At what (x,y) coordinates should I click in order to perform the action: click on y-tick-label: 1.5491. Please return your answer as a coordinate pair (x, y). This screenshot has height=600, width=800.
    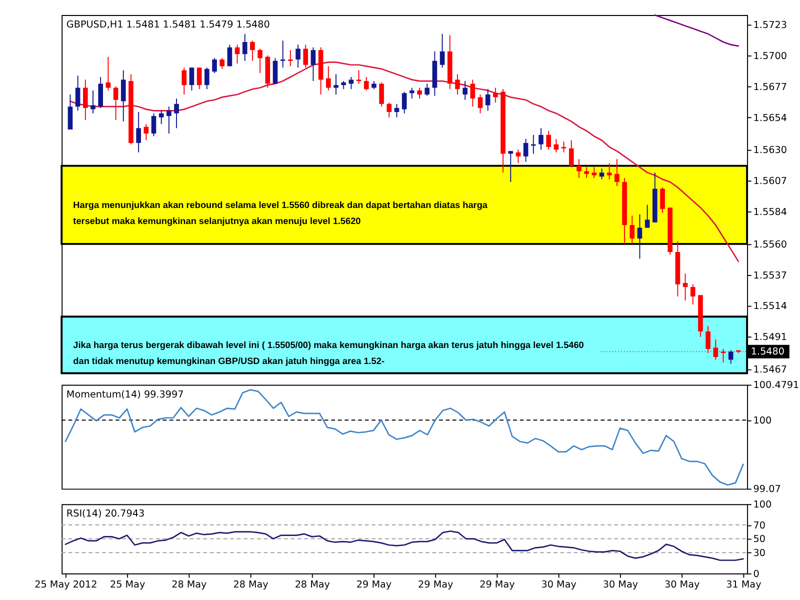
    Looking at the image, I should click on (770, 338).